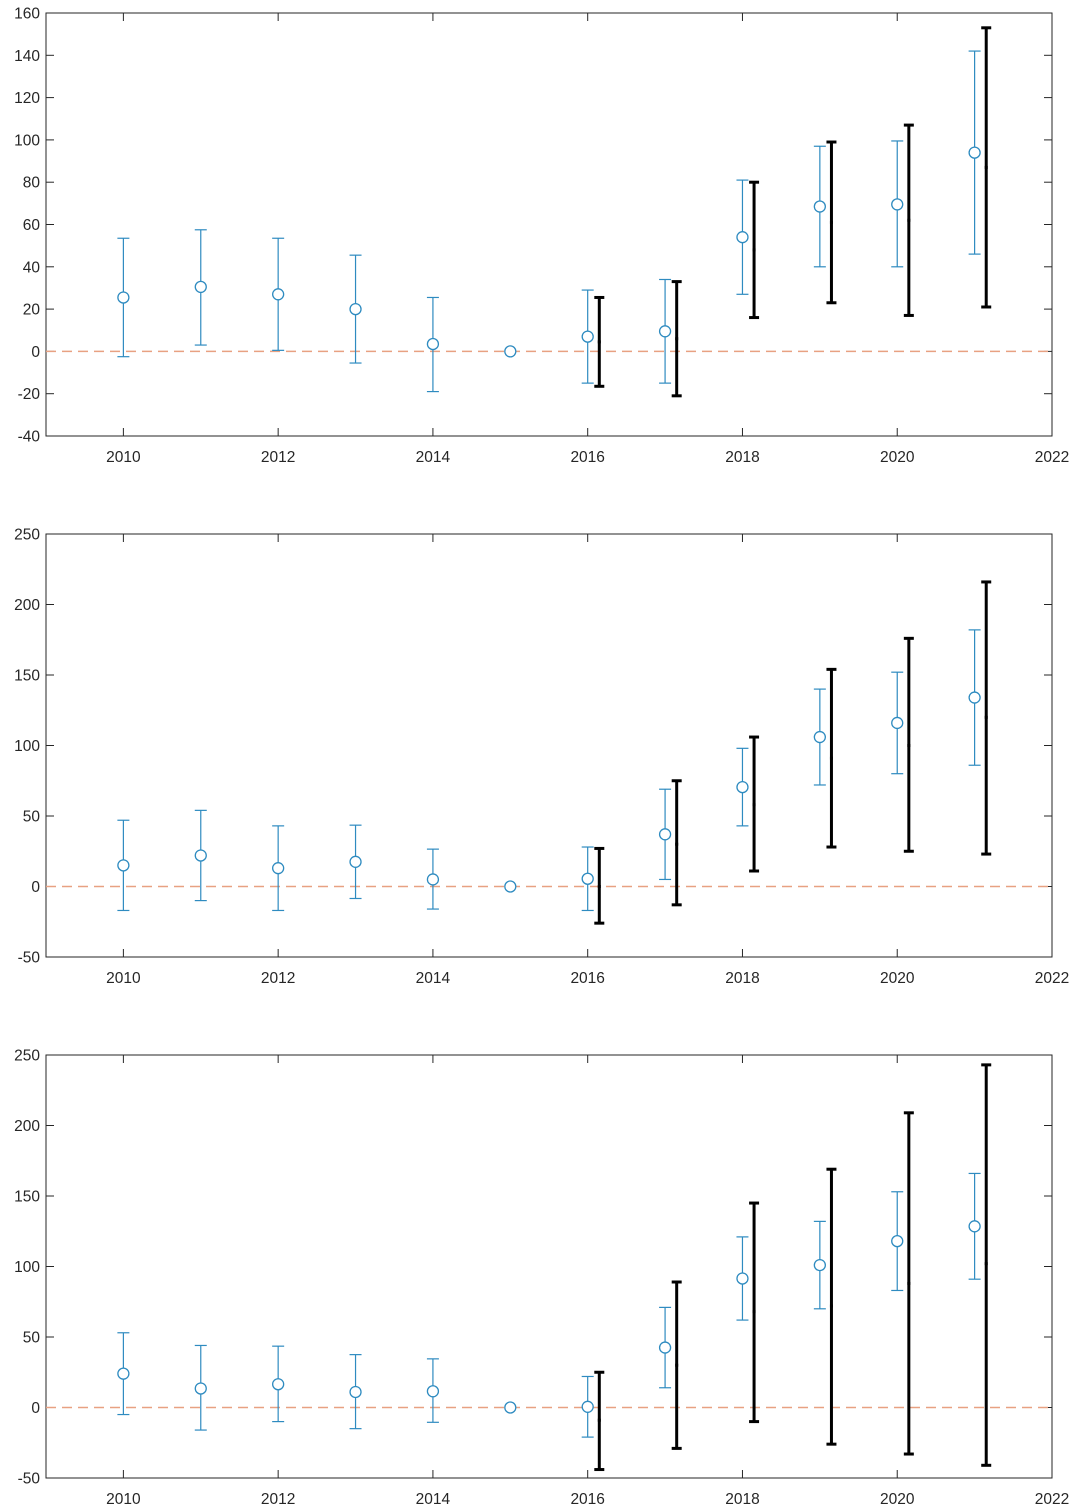 Image resolution: width=1082 pixels, height=1510 pixels. I want to click on y-tick-label: 20, so click(32, 310).